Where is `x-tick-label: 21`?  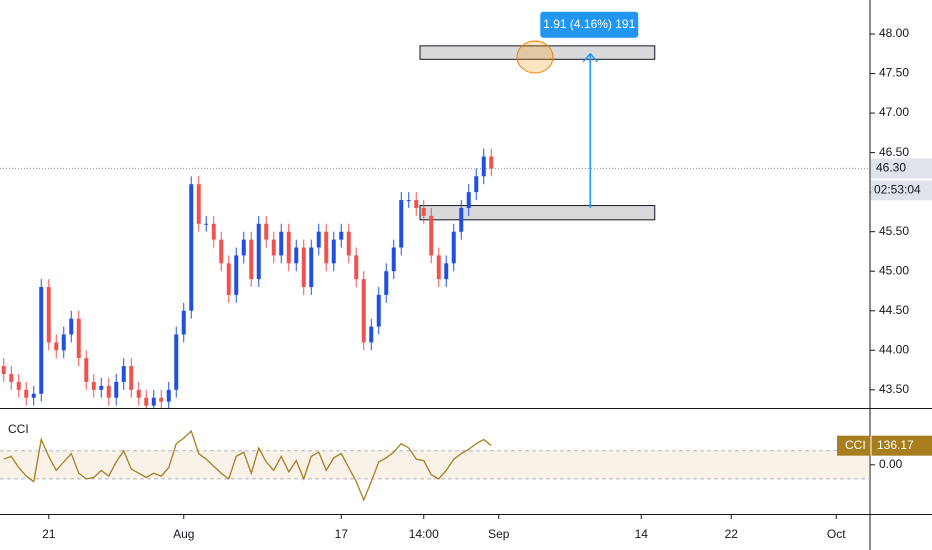
x-tick-label: 21 is located at coordinates (49, 534).